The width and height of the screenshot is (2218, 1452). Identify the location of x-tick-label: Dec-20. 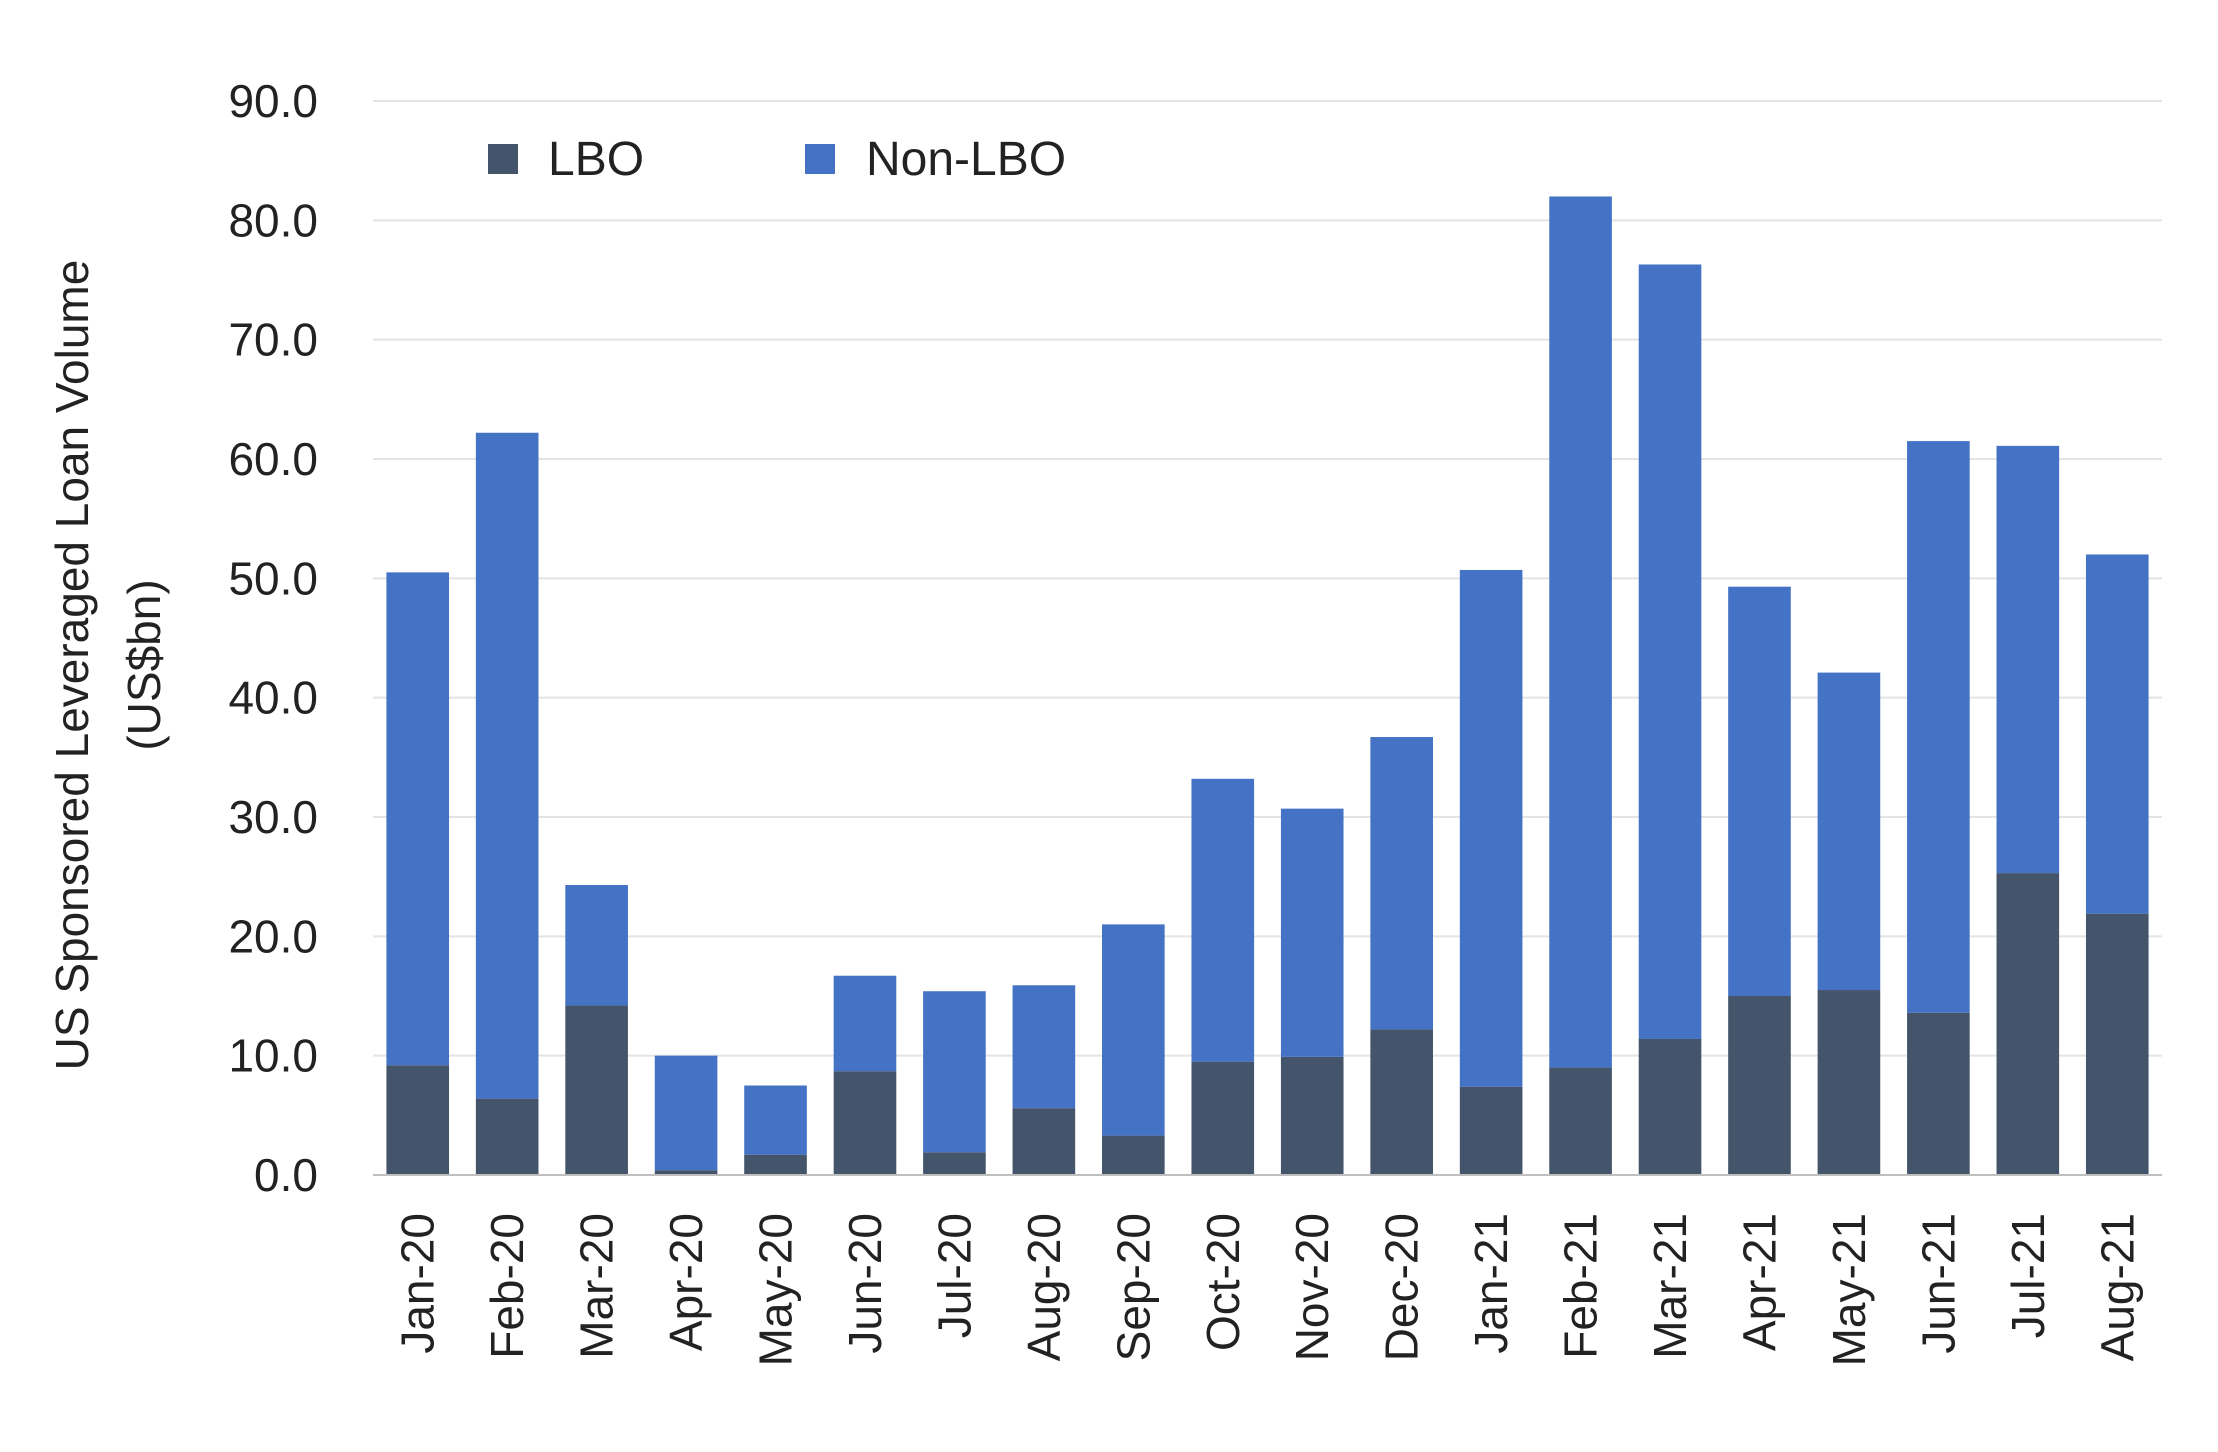
(1402, 1287).